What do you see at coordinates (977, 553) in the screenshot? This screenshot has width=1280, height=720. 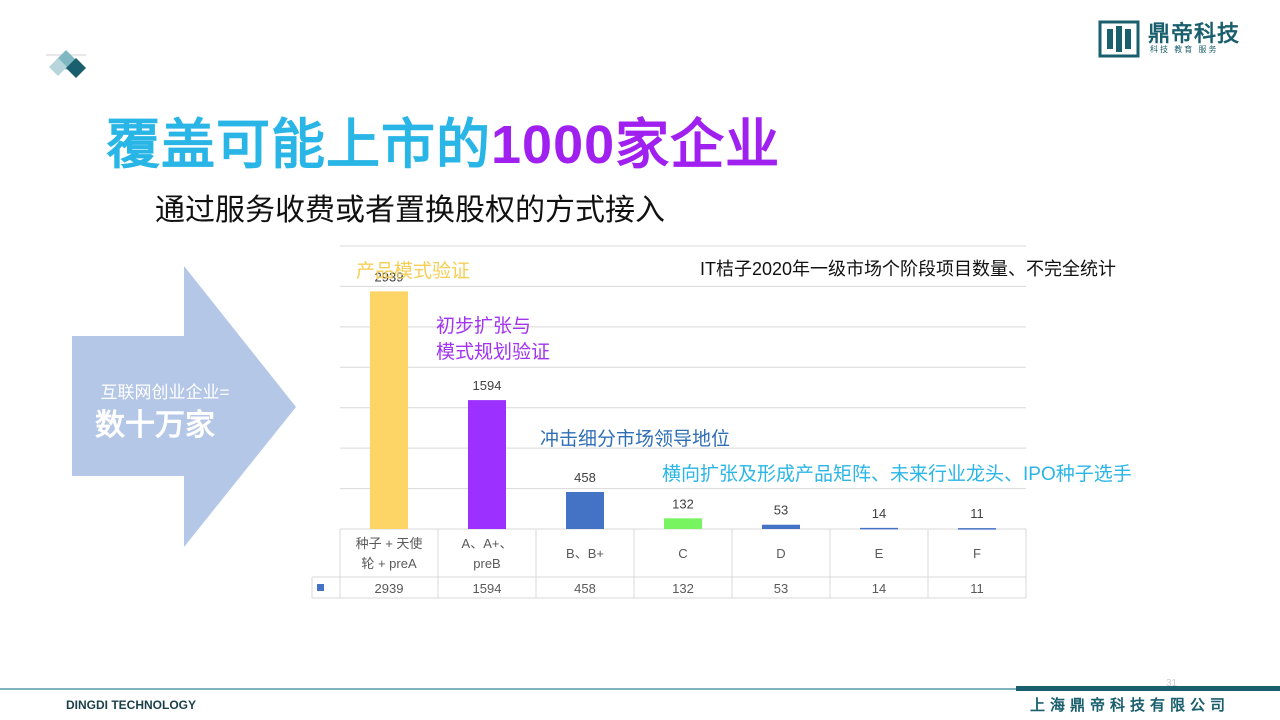 I see `category-label: F` at bounding box center [977, 553].